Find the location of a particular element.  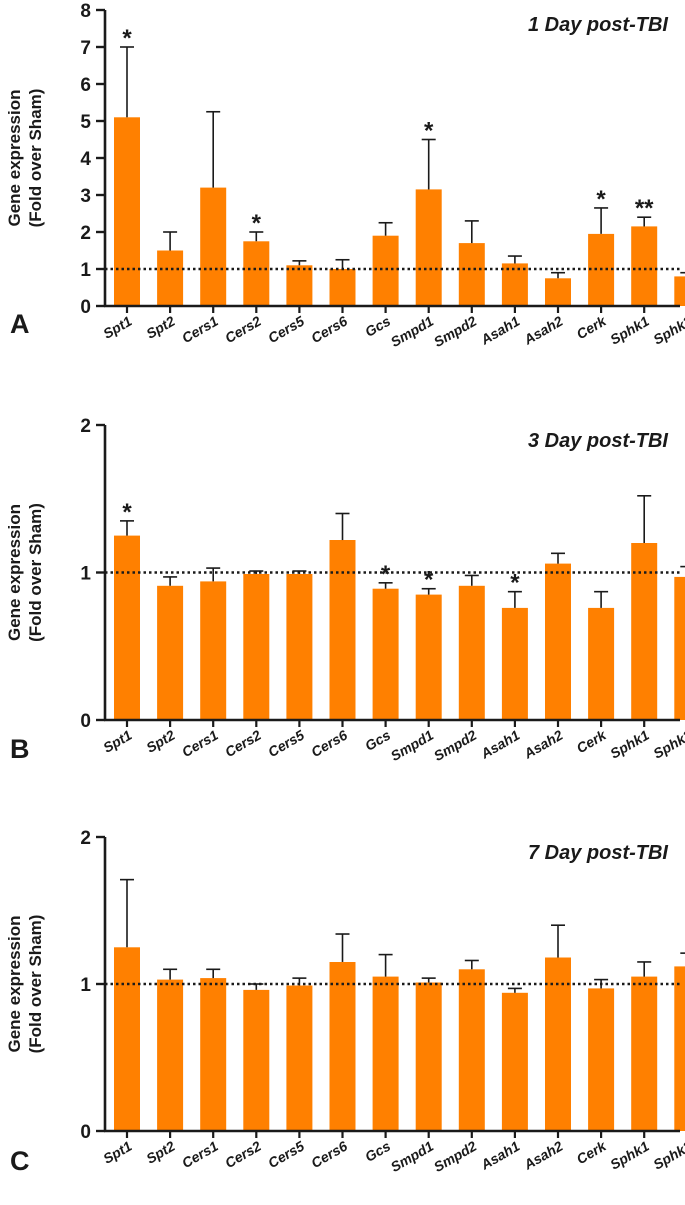

x-tick-label-asah2: Asah2 is located at coordinates (542, 1155).